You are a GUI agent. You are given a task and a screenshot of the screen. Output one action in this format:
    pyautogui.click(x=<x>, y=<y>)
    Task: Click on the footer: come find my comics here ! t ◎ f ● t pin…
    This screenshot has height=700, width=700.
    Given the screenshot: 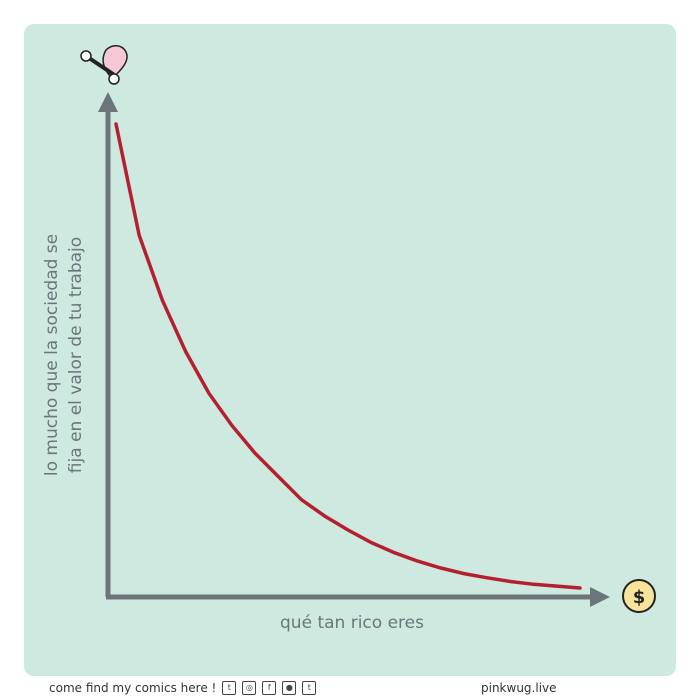 What is the action you would take?
    pyautogui.click(x=350, y=689)
    